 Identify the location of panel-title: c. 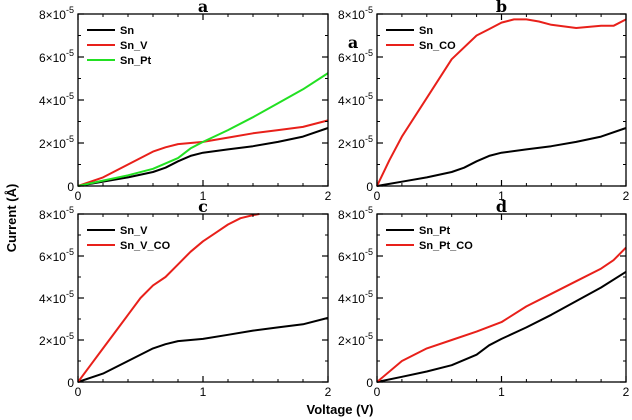
(203, 206).